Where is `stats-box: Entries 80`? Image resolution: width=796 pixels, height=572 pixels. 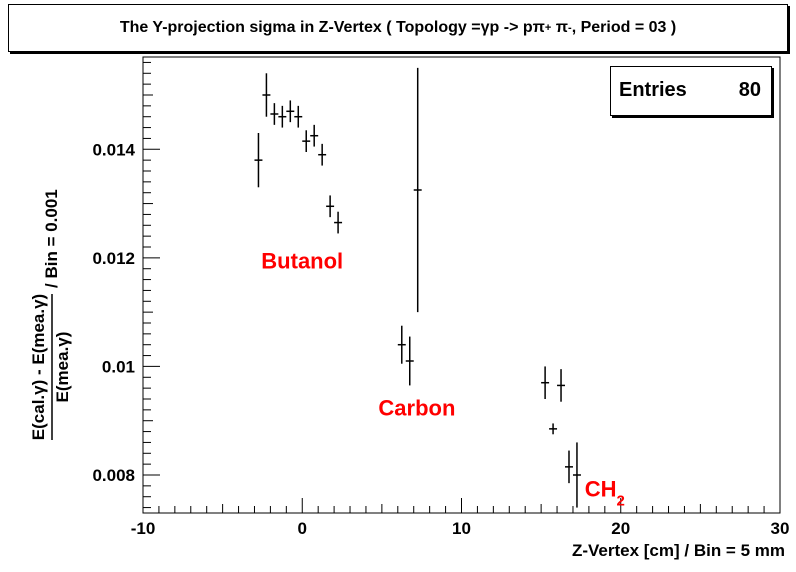
stats-box: Entries 80 is located at coordinates (691, 91).